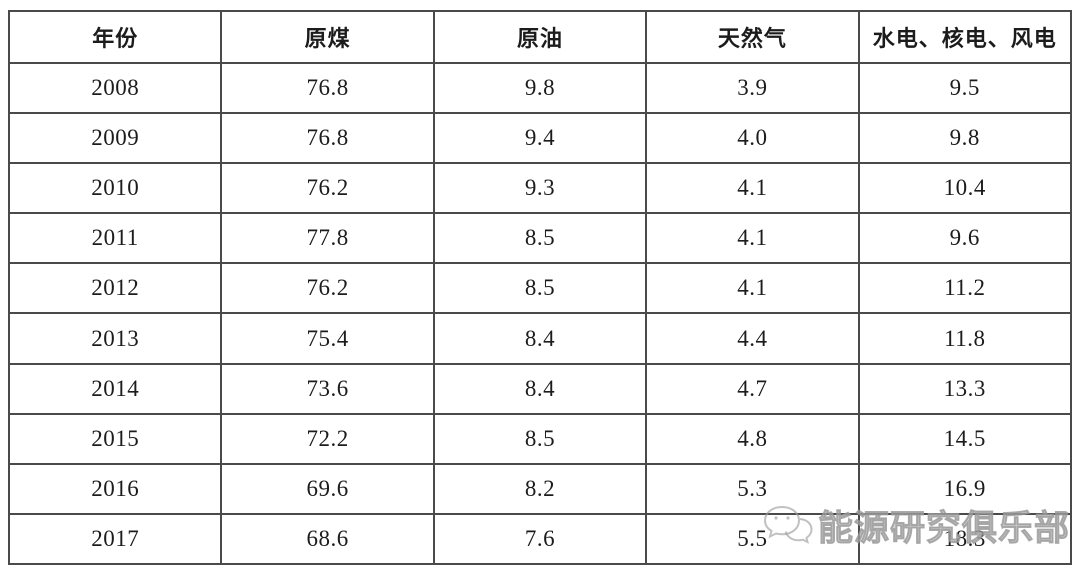 The image size is (1080, 575). Describe the element at coordinates (115, 438) in the screenshot. I see `year-cell: 2015` at that location.